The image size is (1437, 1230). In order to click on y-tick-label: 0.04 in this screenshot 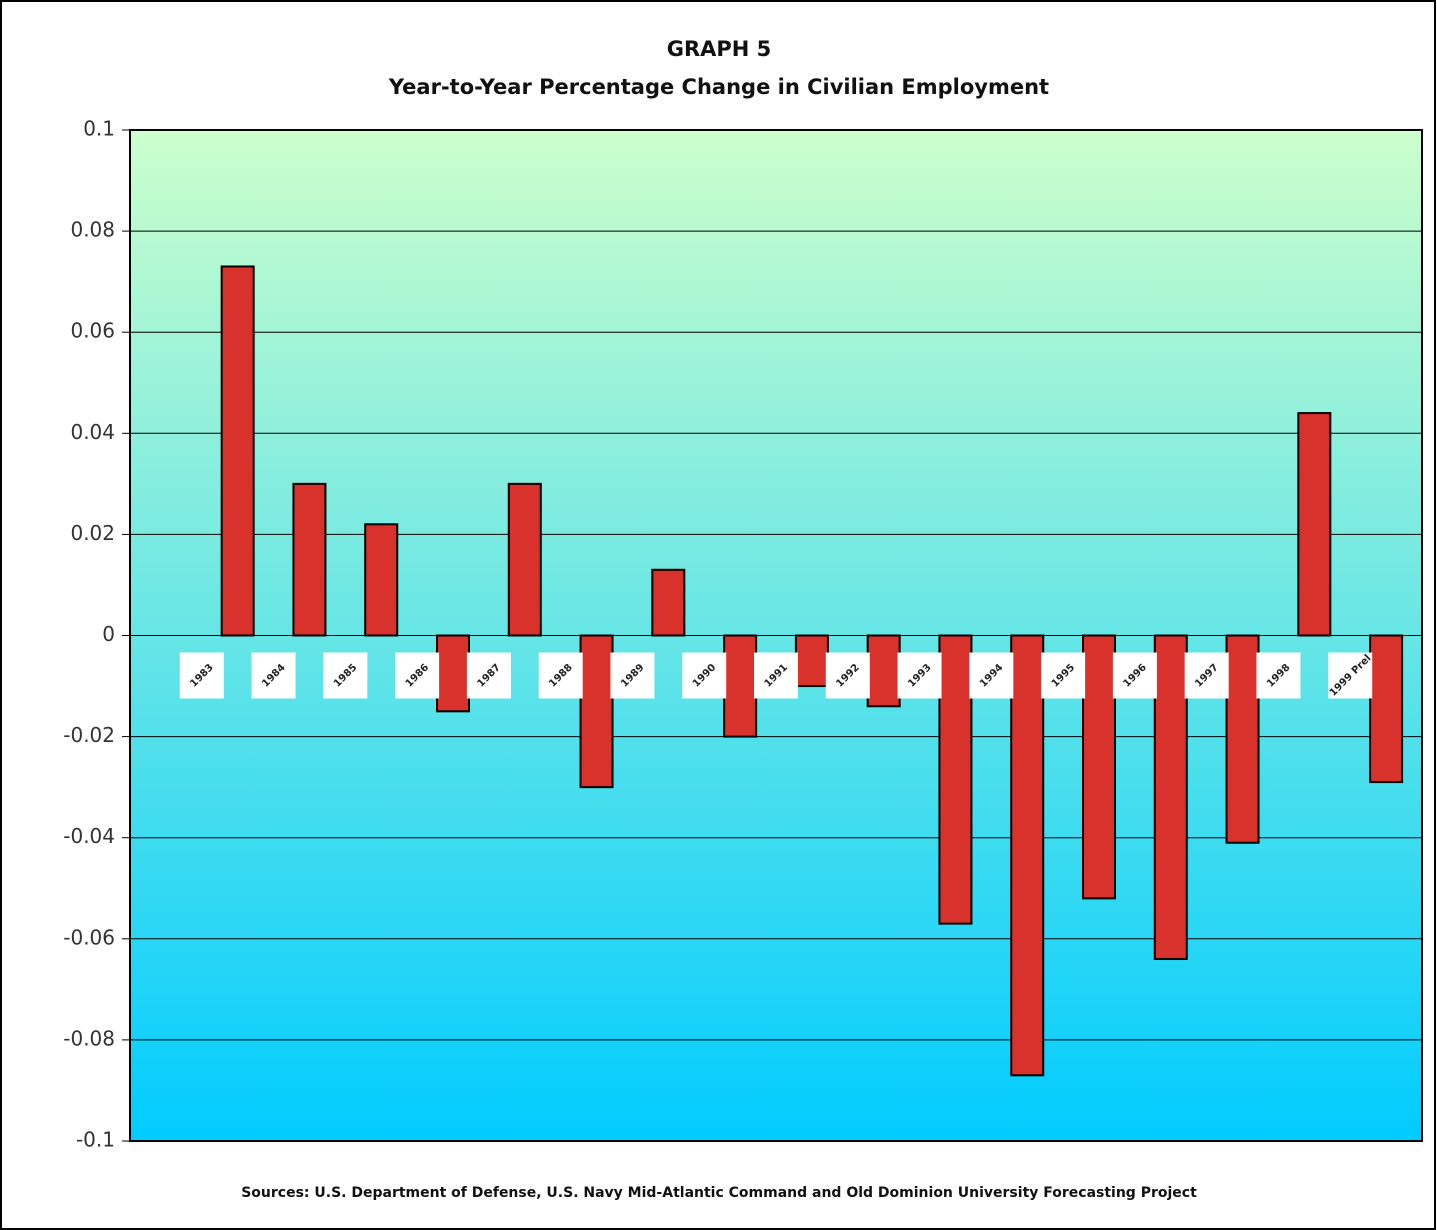, I will do `click(92, 432)`.